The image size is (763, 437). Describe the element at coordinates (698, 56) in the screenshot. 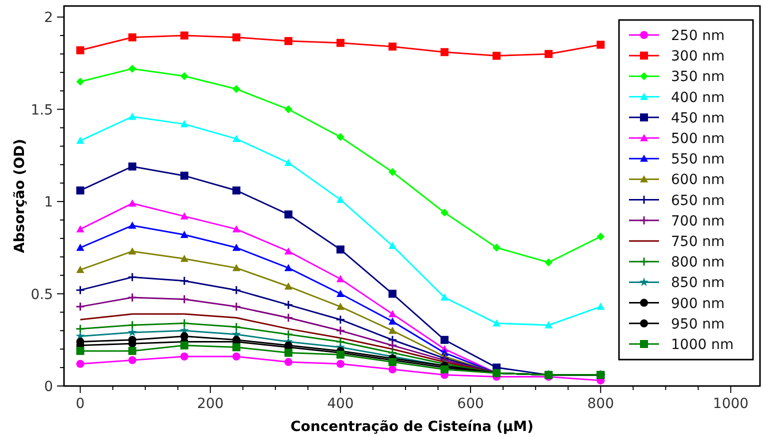

I see `legend-label: 300 nm` at that location.